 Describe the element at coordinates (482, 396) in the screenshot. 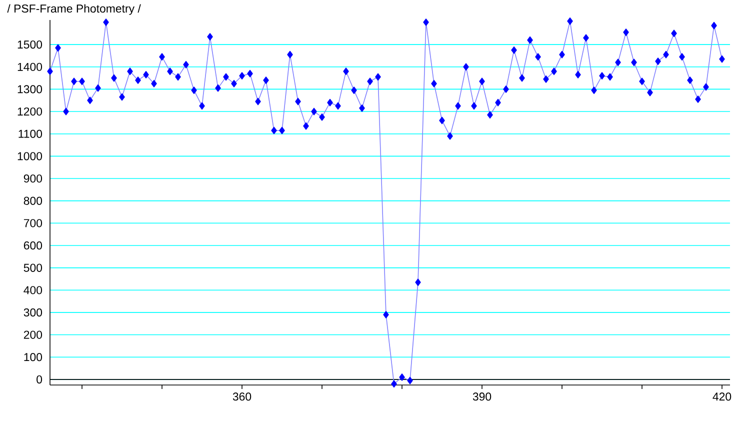

I see `x-tick-label: 390` at that location.